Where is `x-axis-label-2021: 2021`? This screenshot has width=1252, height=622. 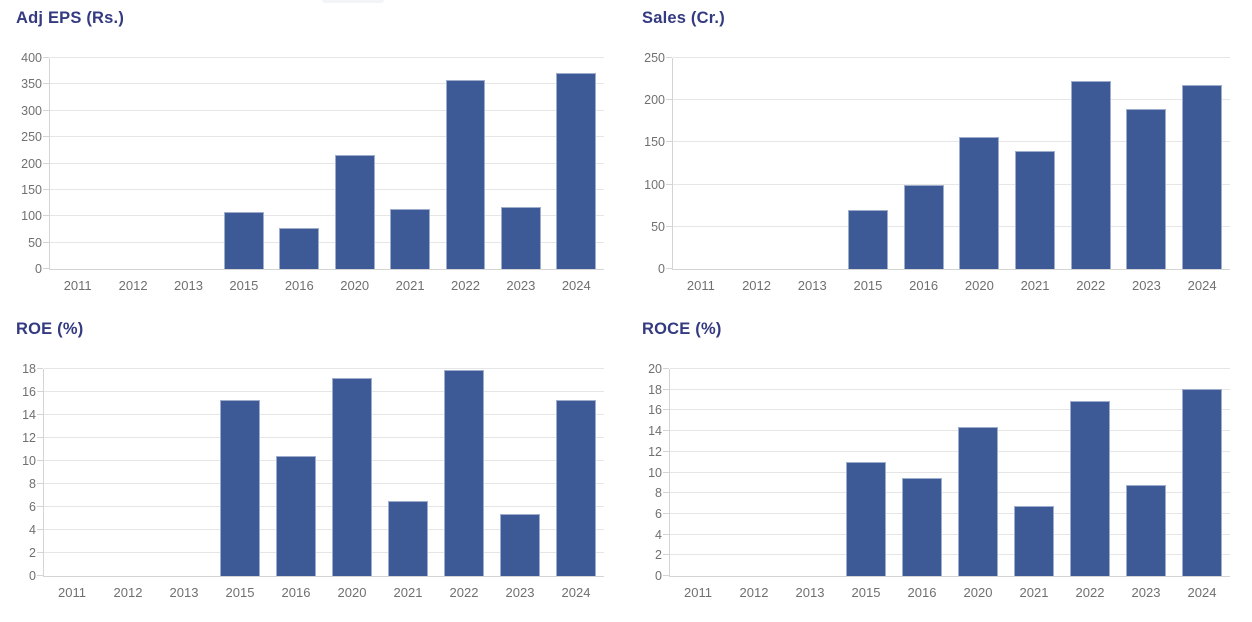 x-axis-label-2021: 2021 is located at coordinates (1035, 285).